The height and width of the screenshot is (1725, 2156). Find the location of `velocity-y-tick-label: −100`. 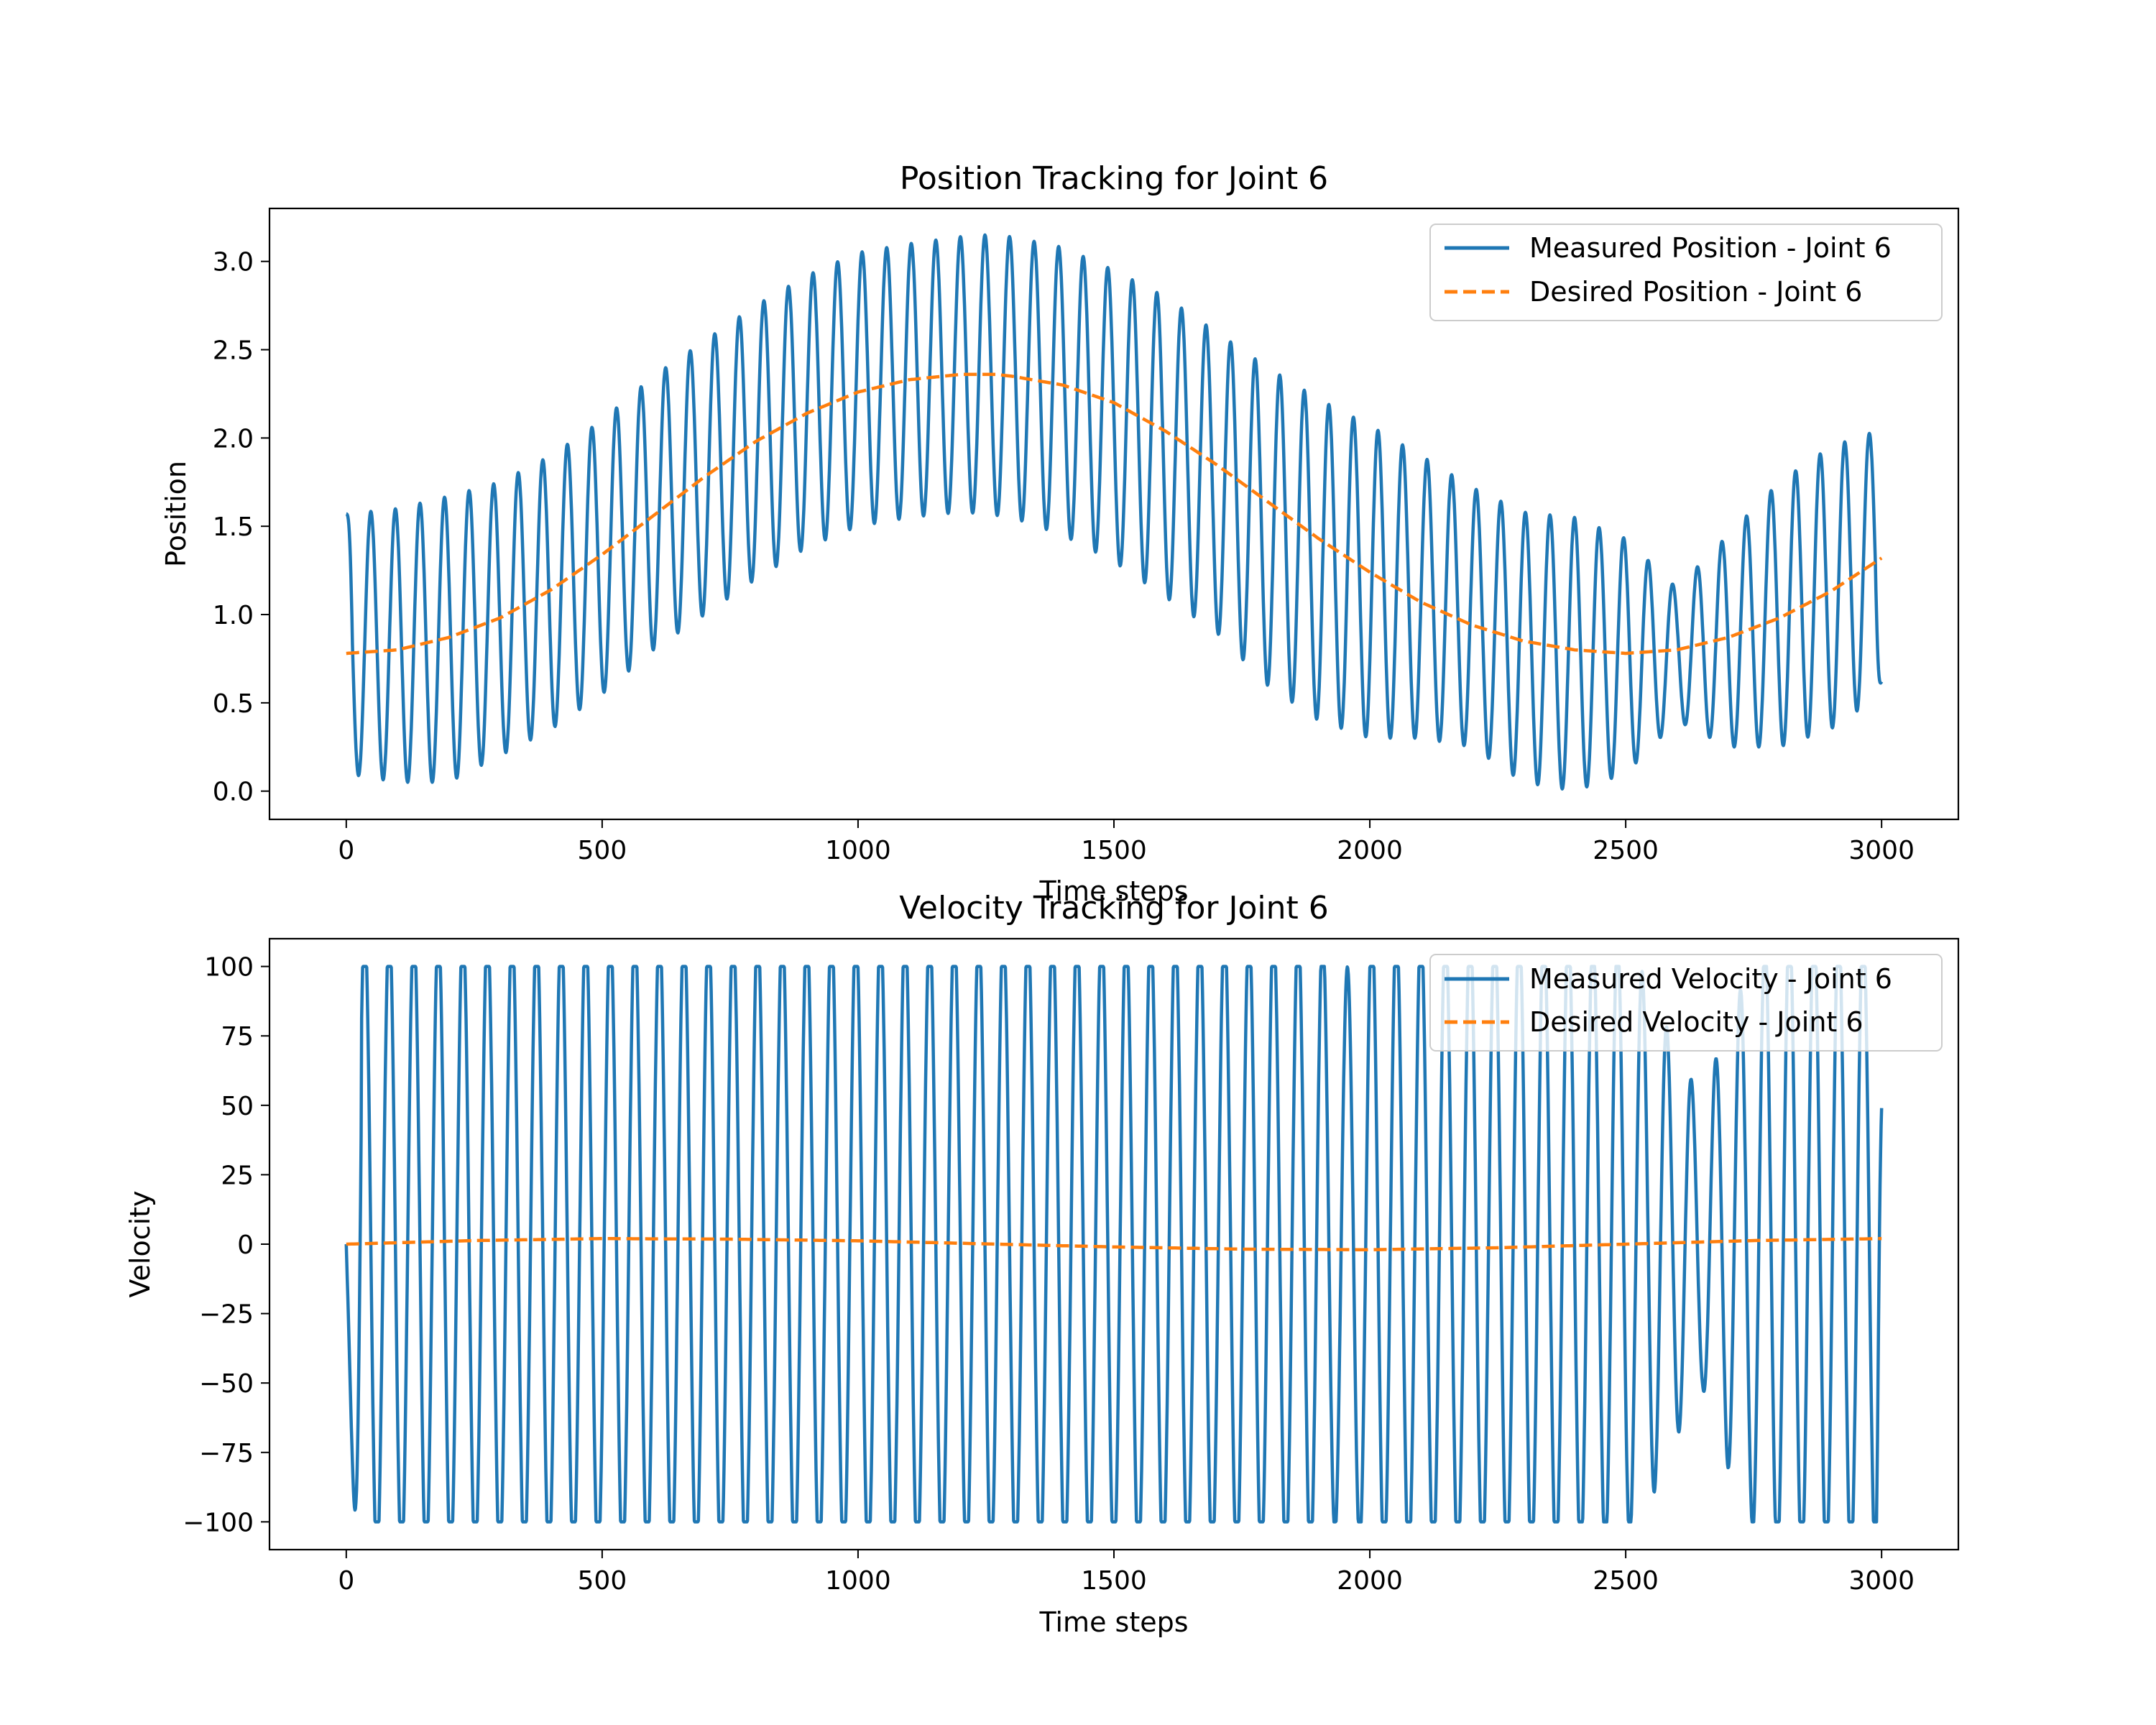

velocity-y-tick-label: −100 is located at coordinates (219, 1522).